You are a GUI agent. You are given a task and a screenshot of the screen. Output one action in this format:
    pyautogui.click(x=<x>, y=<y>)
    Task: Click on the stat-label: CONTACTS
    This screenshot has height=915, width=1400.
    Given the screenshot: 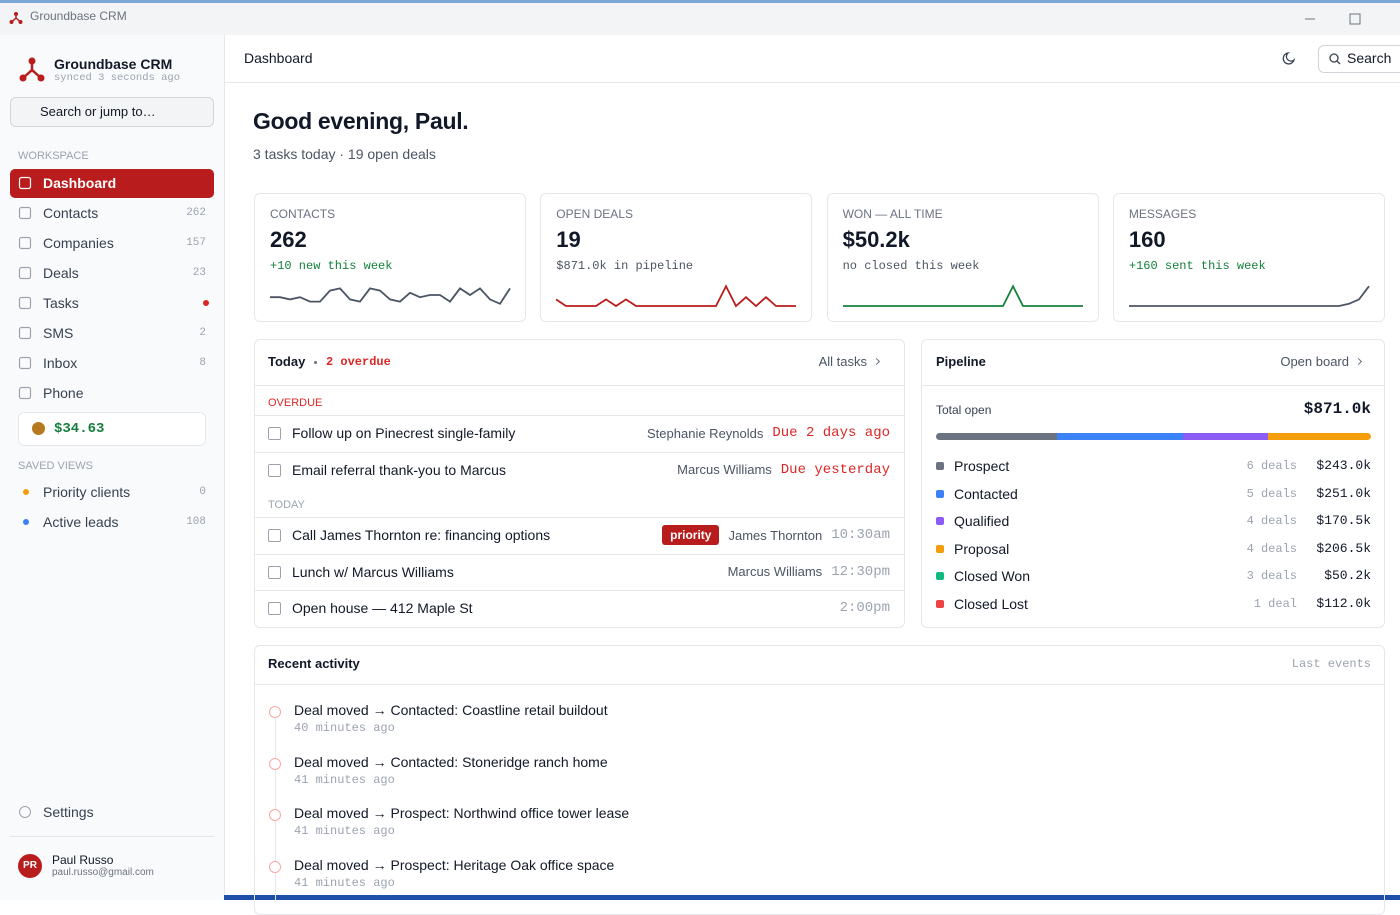 What is the action you would take?
    pyautogui.click(x=303, y=214)
    